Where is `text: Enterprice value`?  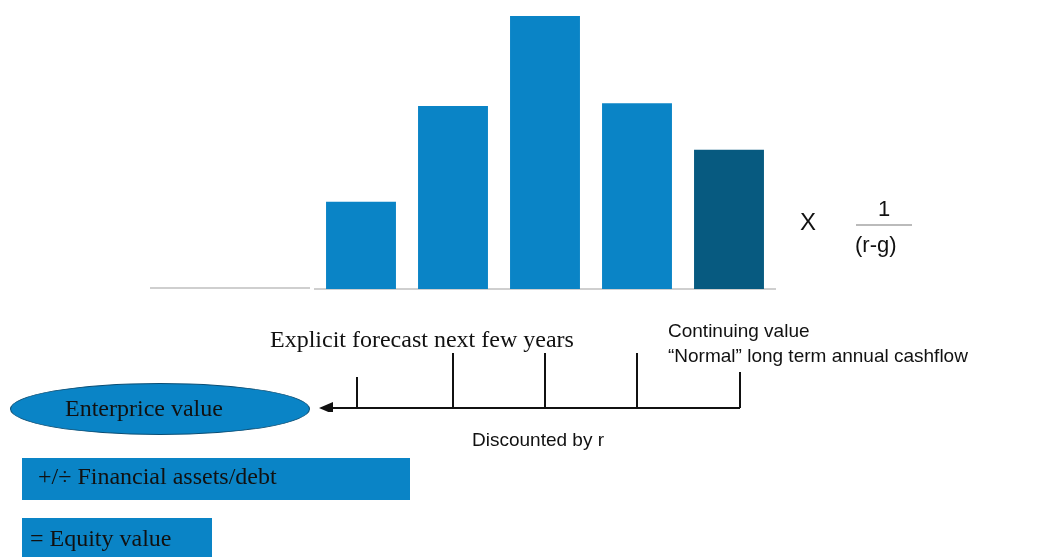
text: Enterprice value is located at coordinates (144, 408).